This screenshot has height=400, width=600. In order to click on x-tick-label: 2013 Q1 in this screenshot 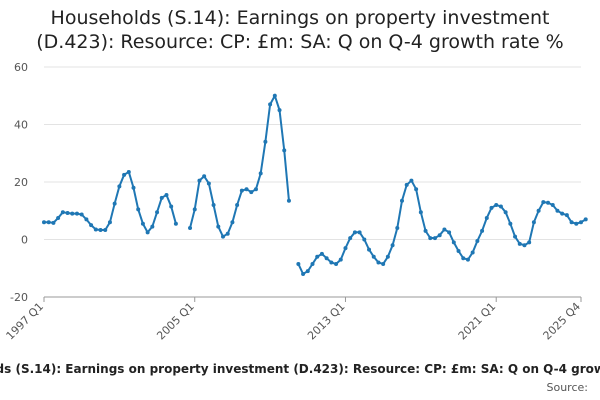, I will do `click(326, 321)`.